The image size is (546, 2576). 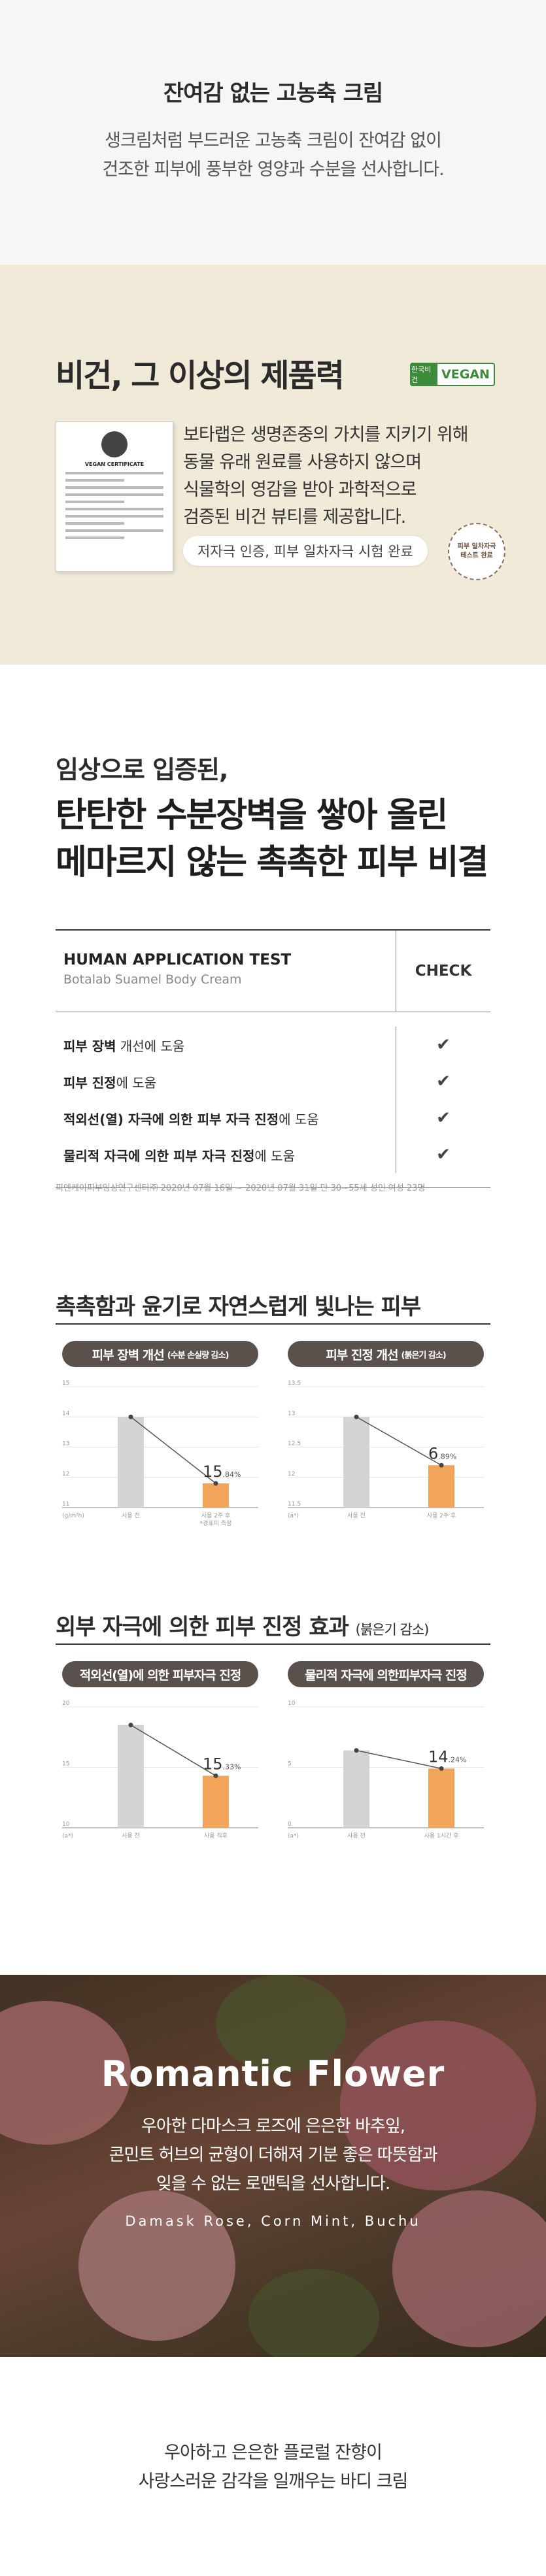 I want to click on x-category-note: *경표피 측정, so click(x=216, y=1523).